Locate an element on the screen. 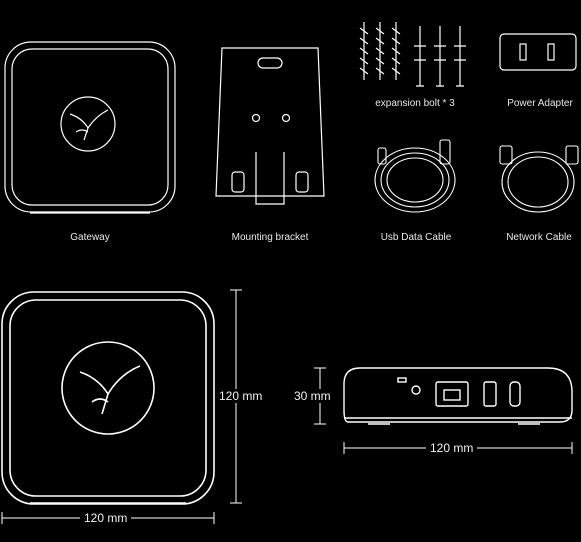 The height and width of the screenshot is (542, 581). front-width-label: 120 mm is located at coordinates (106, 518).